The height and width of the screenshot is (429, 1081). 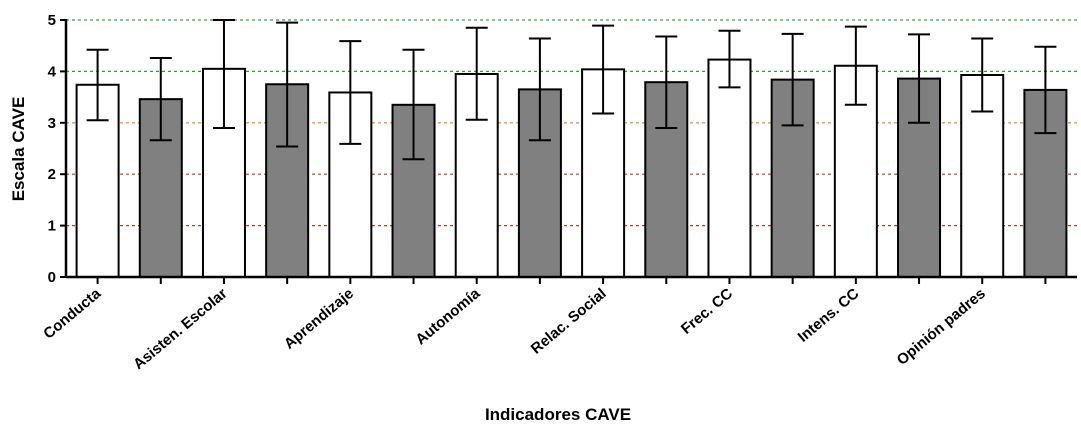 I want to click on x-category-label: Asisten. Escolar, so click(x=180, y=329).